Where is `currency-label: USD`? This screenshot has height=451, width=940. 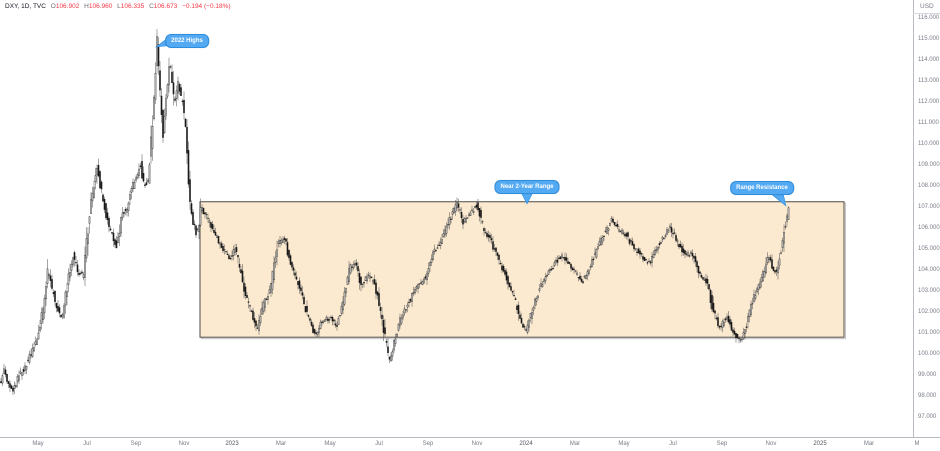
currency-label: USD is located at coordinates (927, 6).